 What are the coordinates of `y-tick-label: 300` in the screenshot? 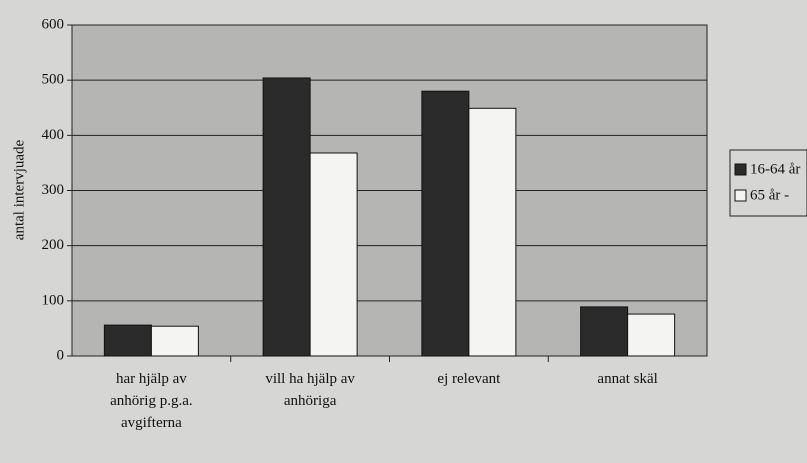 It's located at (53, 190).